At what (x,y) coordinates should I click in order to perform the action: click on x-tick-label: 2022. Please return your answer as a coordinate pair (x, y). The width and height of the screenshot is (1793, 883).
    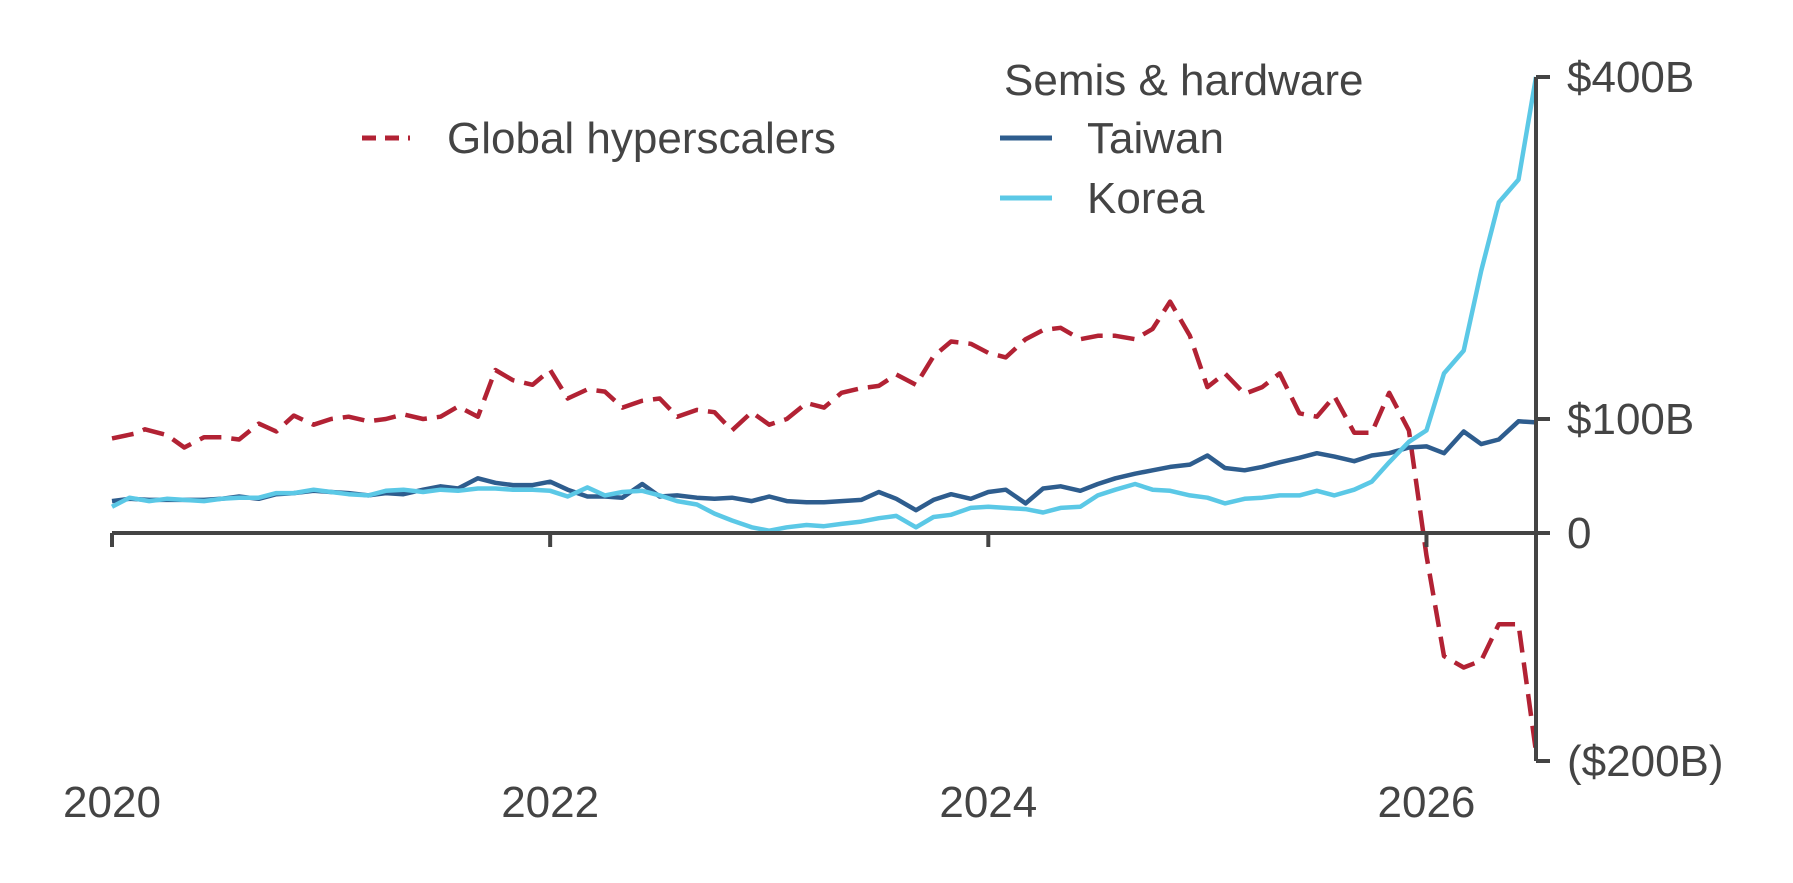
    Looking at the image, I should click on (550, 802).